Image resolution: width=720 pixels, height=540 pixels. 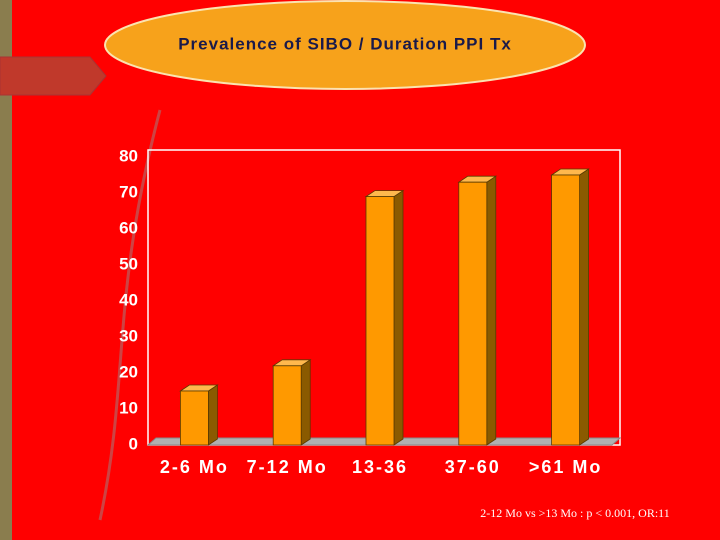 I want to click on x-tick-label: 7-12 Mo, so click(x=287, y=467).